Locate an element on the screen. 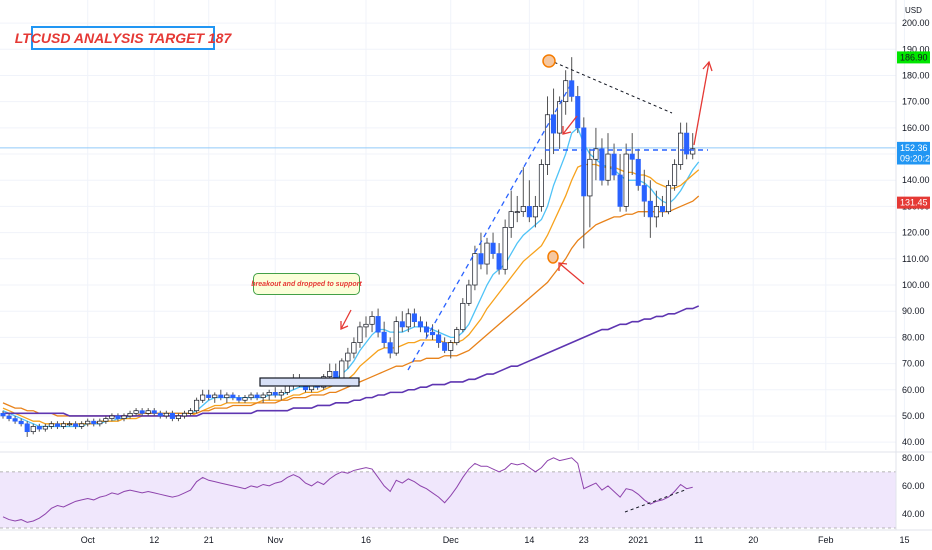 The image size is (932, 550). date-tick-label: 20 is located at coordinates (753, 540).